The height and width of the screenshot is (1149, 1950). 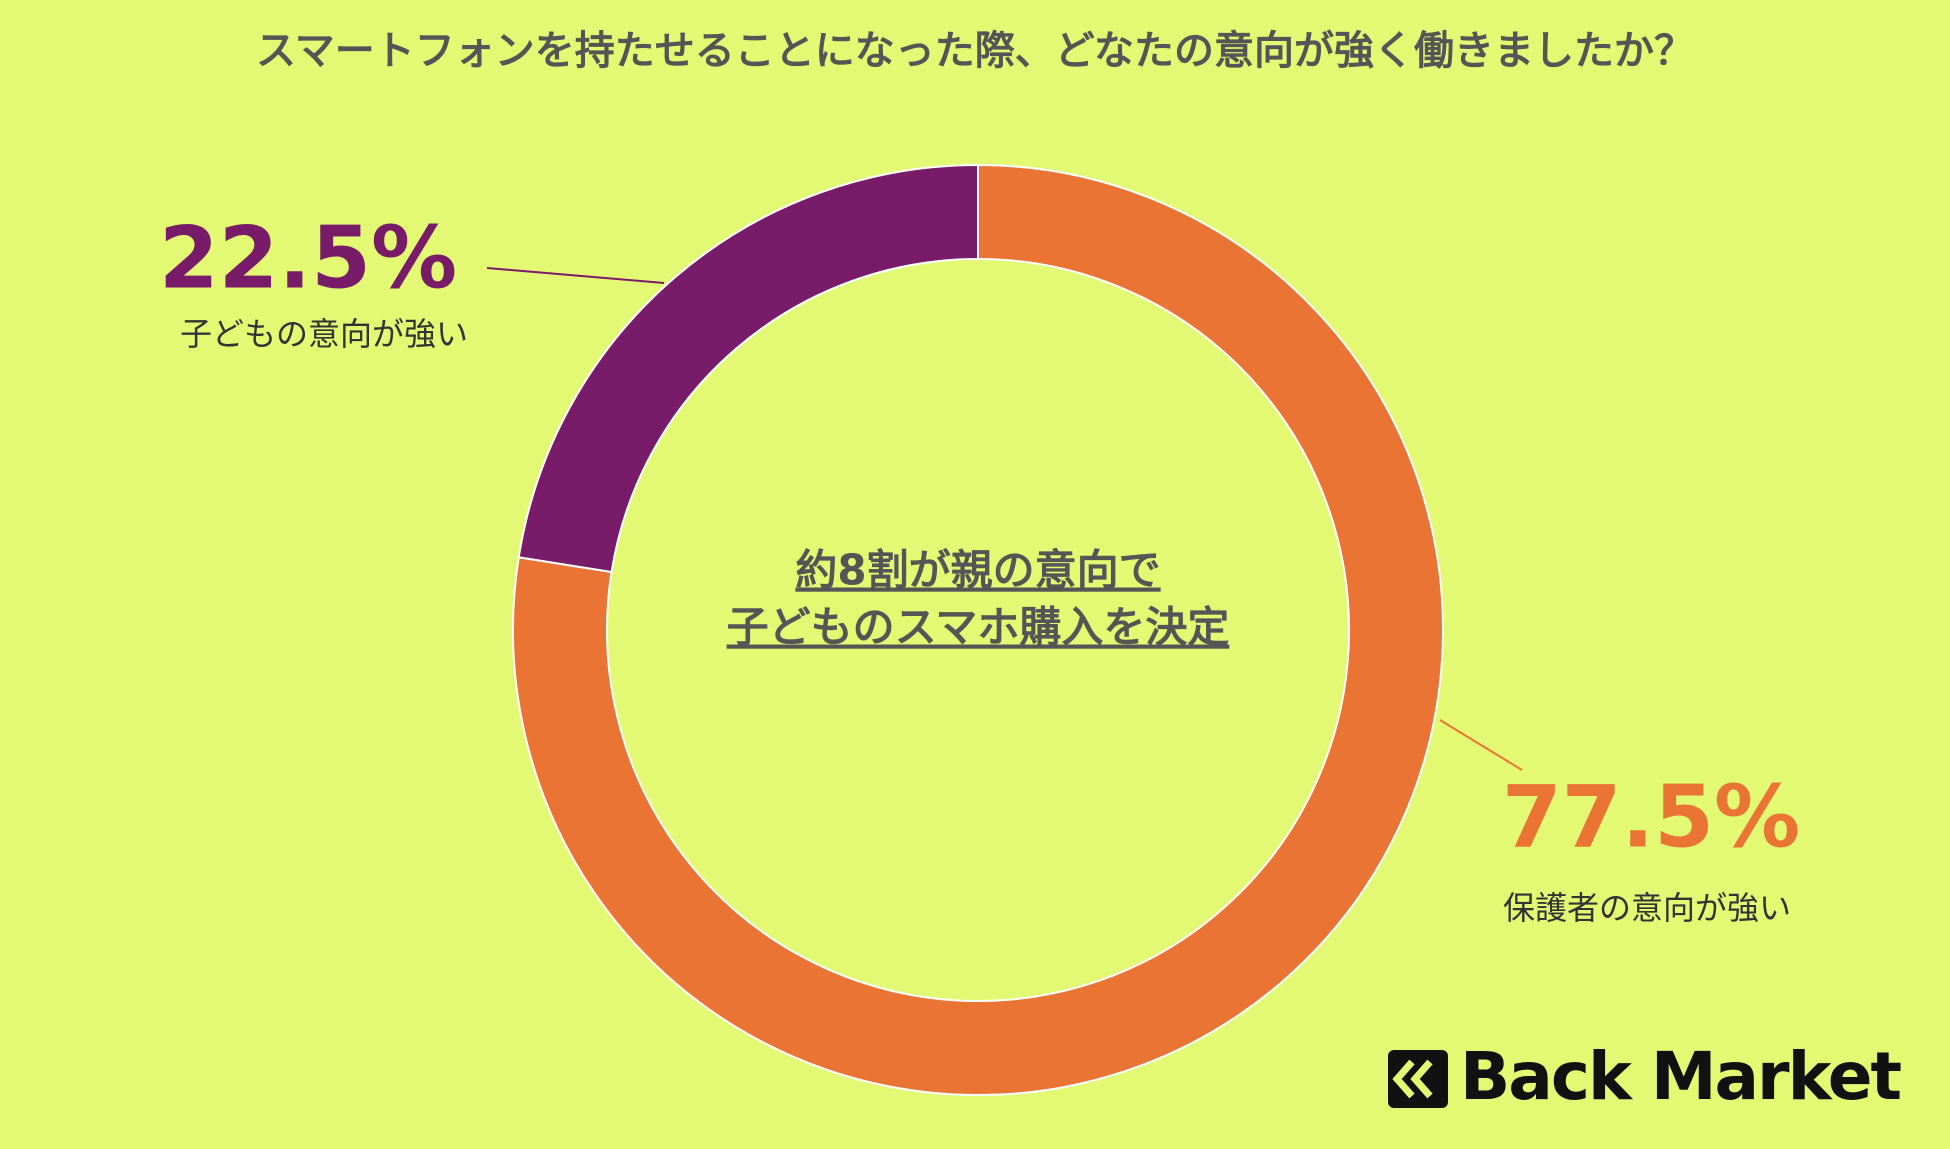 What do you see at coordinates (1647, 908) in the screenshot?
I see `category-label: 保護者の意向が強い` at bounding box center [1647, 908].